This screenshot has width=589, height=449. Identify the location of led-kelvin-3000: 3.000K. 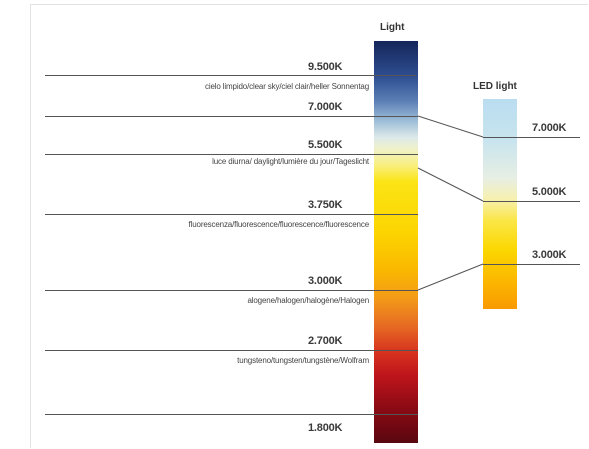
(549, 255).